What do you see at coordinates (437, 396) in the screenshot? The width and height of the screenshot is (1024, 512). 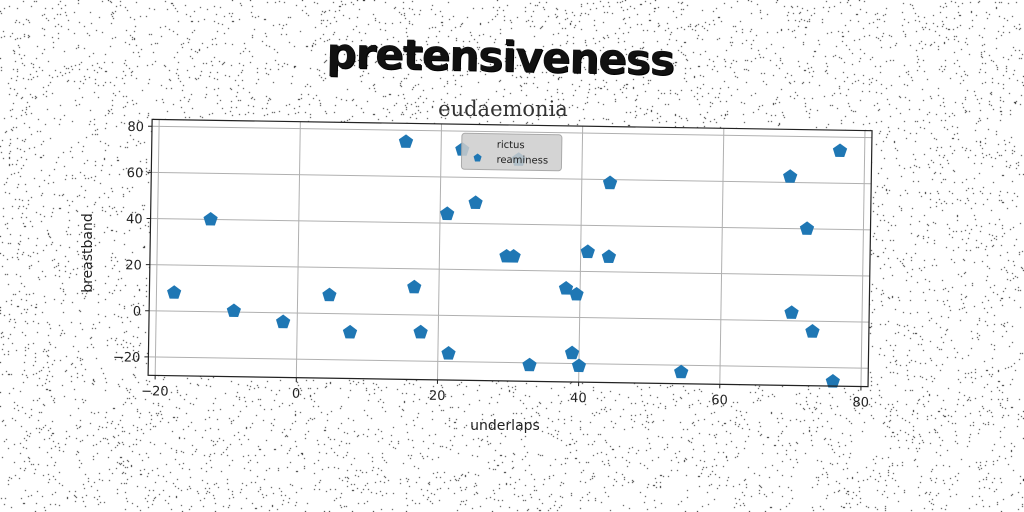 I see `x-tick-label: 20` at bounding box center [437, 396].